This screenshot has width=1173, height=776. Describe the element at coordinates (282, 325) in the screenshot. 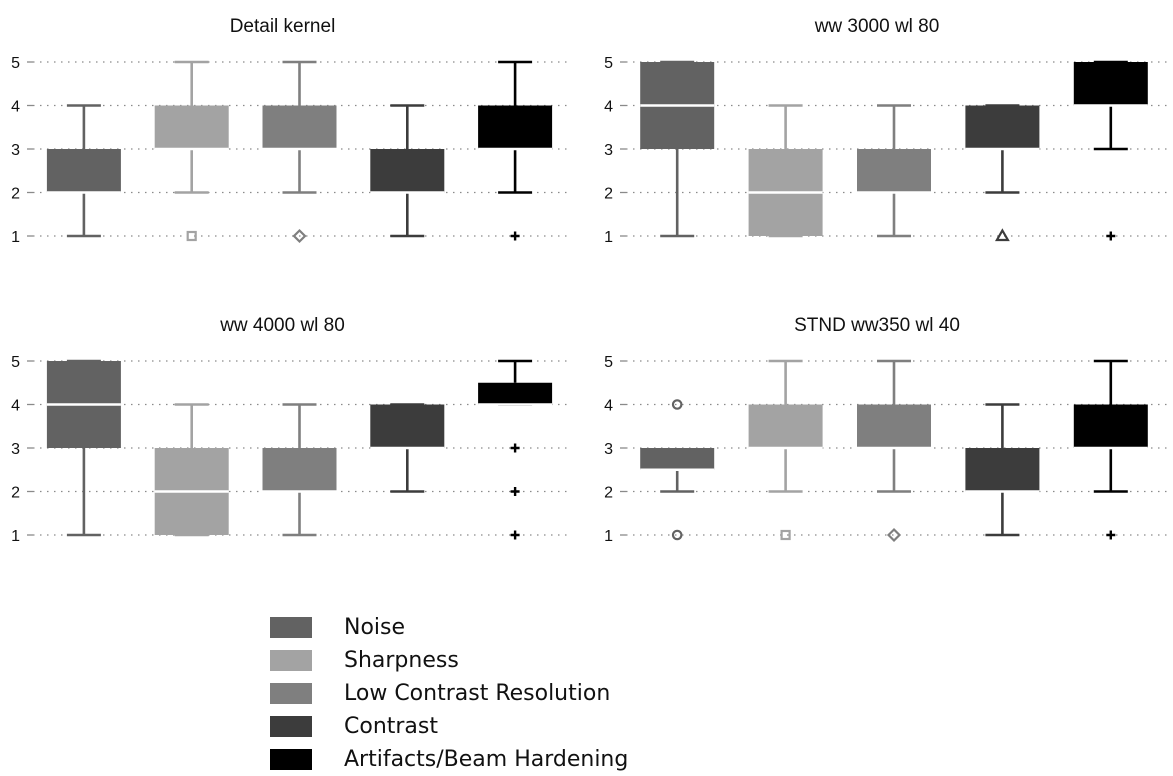

I see `chart-title: ww 4000 wl 80` at that location.